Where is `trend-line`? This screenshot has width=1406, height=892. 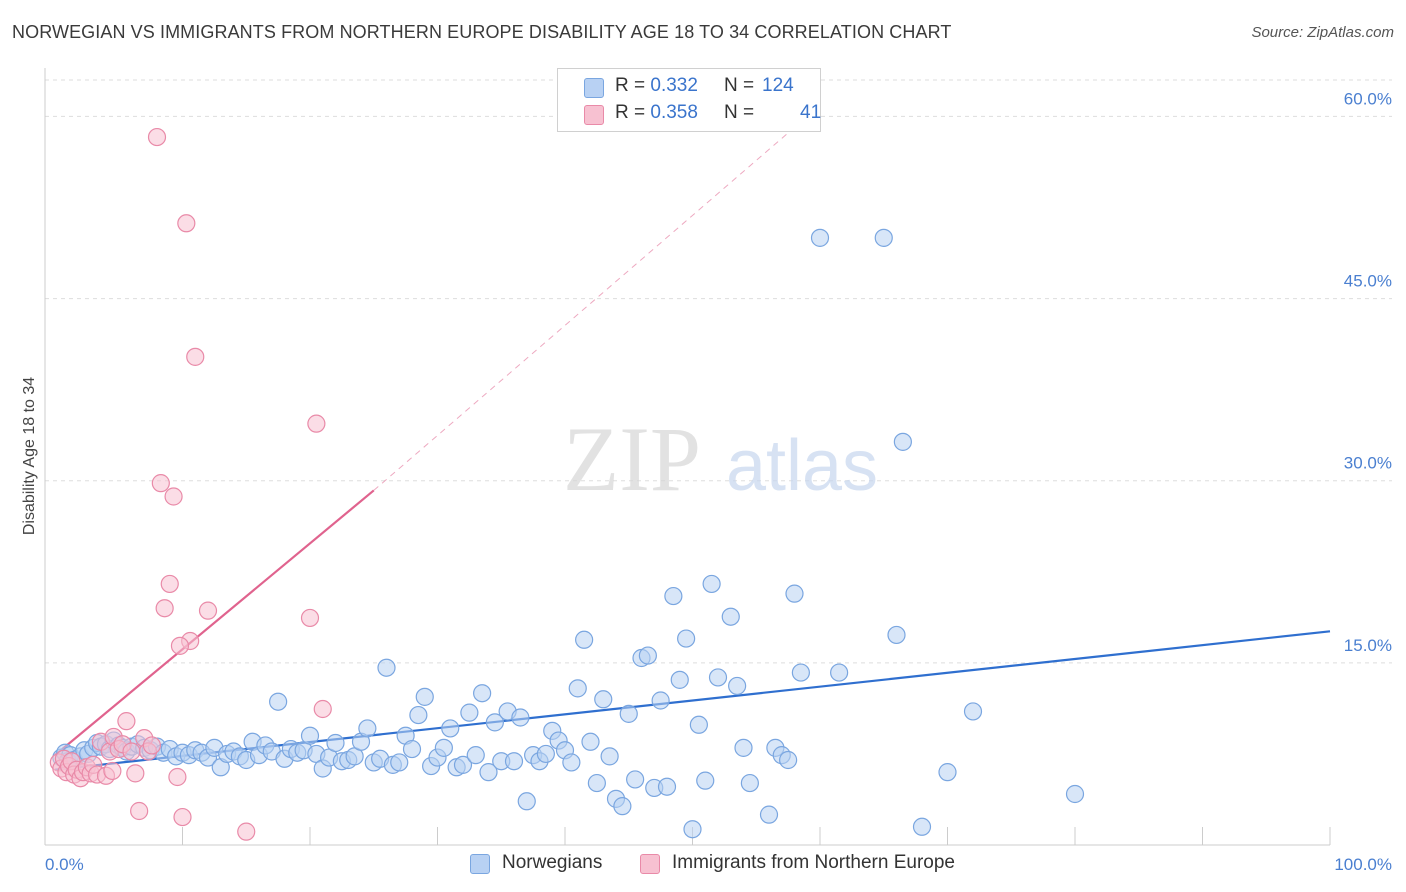 trend-line is located at coordinates (692, 700).